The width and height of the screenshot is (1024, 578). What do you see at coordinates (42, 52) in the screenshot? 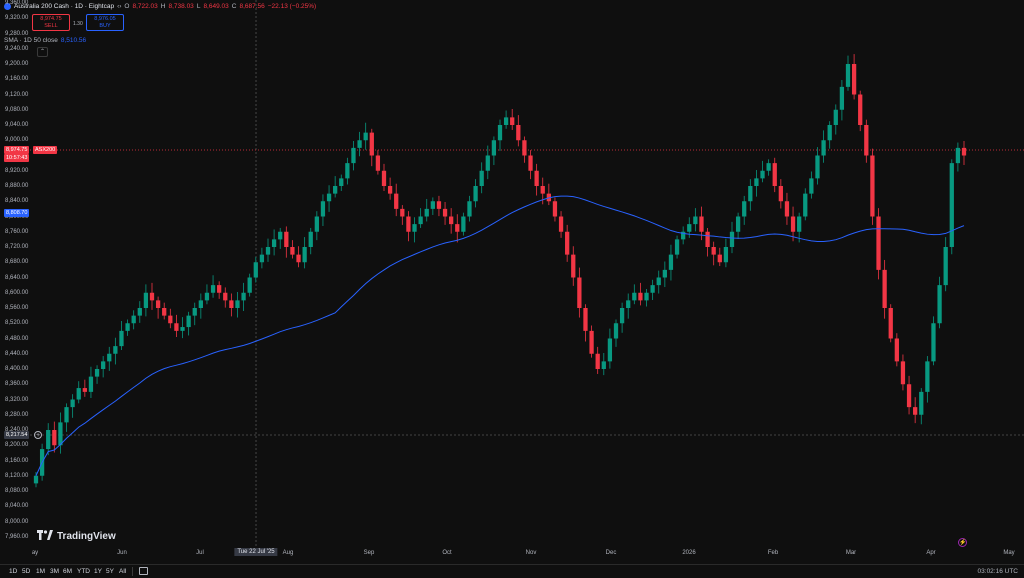
I see `collapse-legend-icon: ⌃` at bounding box center [42, 52].